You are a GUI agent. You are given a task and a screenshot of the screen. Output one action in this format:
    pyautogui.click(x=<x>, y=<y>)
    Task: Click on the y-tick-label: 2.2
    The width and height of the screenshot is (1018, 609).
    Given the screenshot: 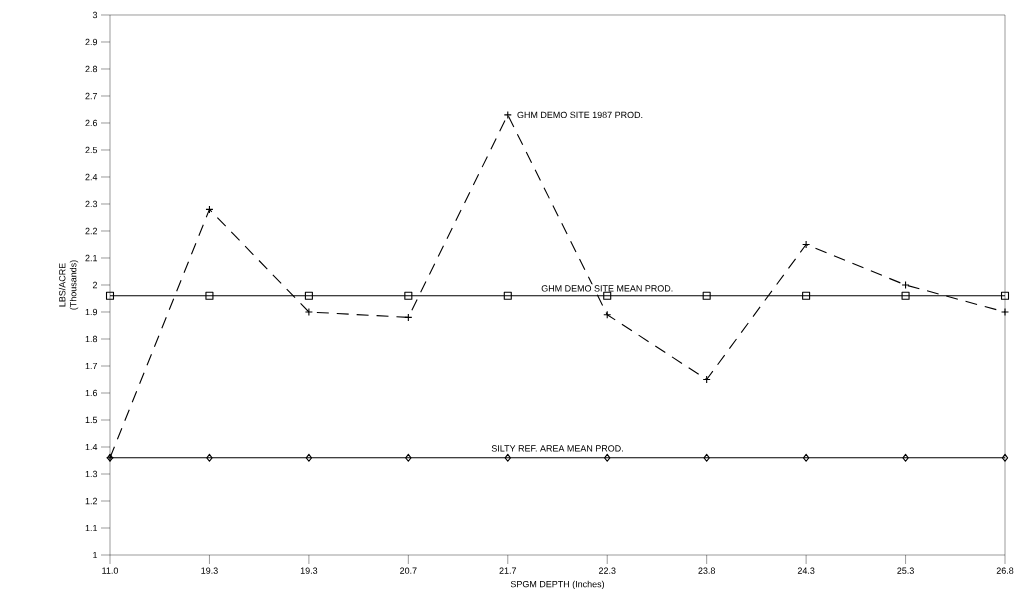 What is the action you would take?
    pyautogui.click(x=91, y=231)
    